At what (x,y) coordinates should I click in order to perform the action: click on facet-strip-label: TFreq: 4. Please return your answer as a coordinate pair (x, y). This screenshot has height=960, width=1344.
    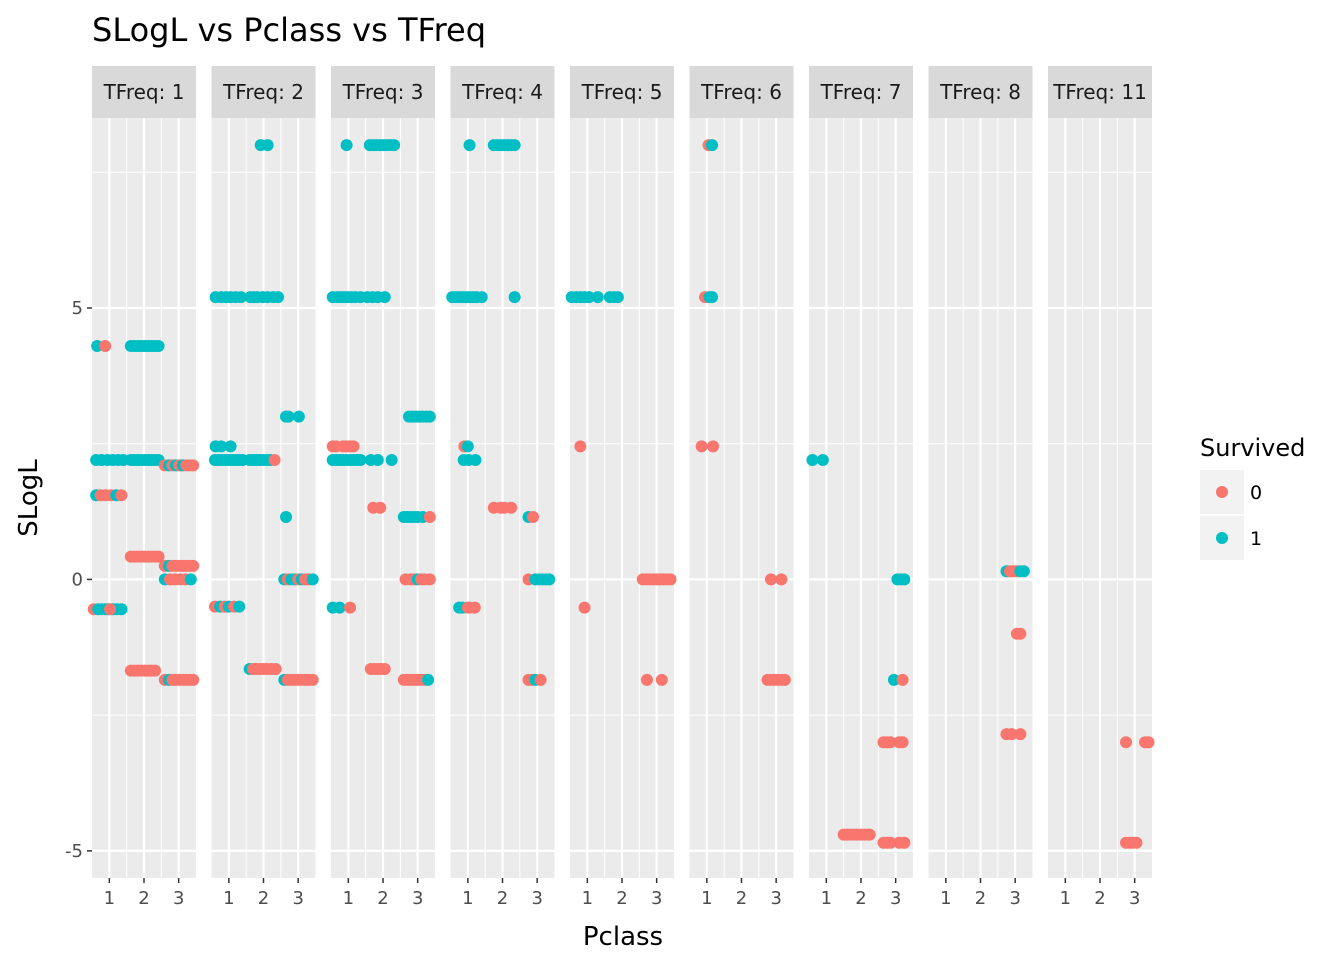
    Looking at the image, I should click on (502, 92).